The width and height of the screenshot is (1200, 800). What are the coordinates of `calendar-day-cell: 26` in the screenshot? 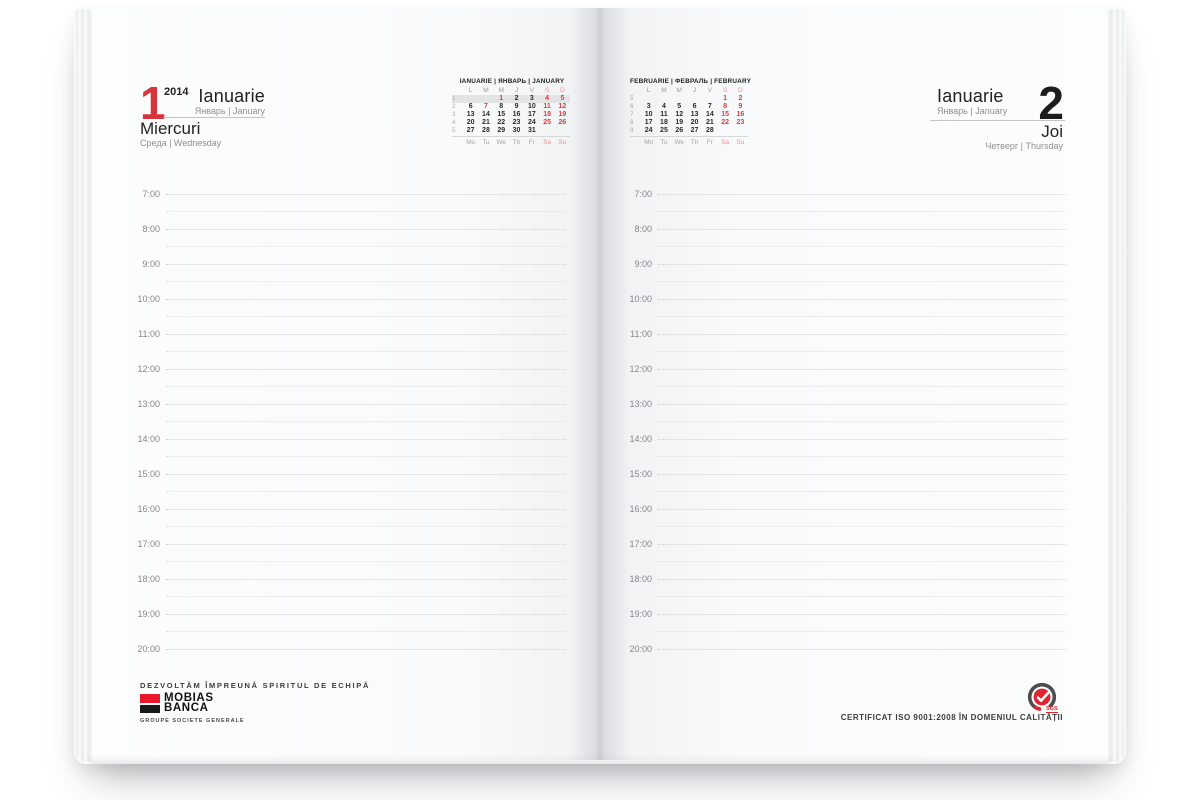 It's located at (679, 130).